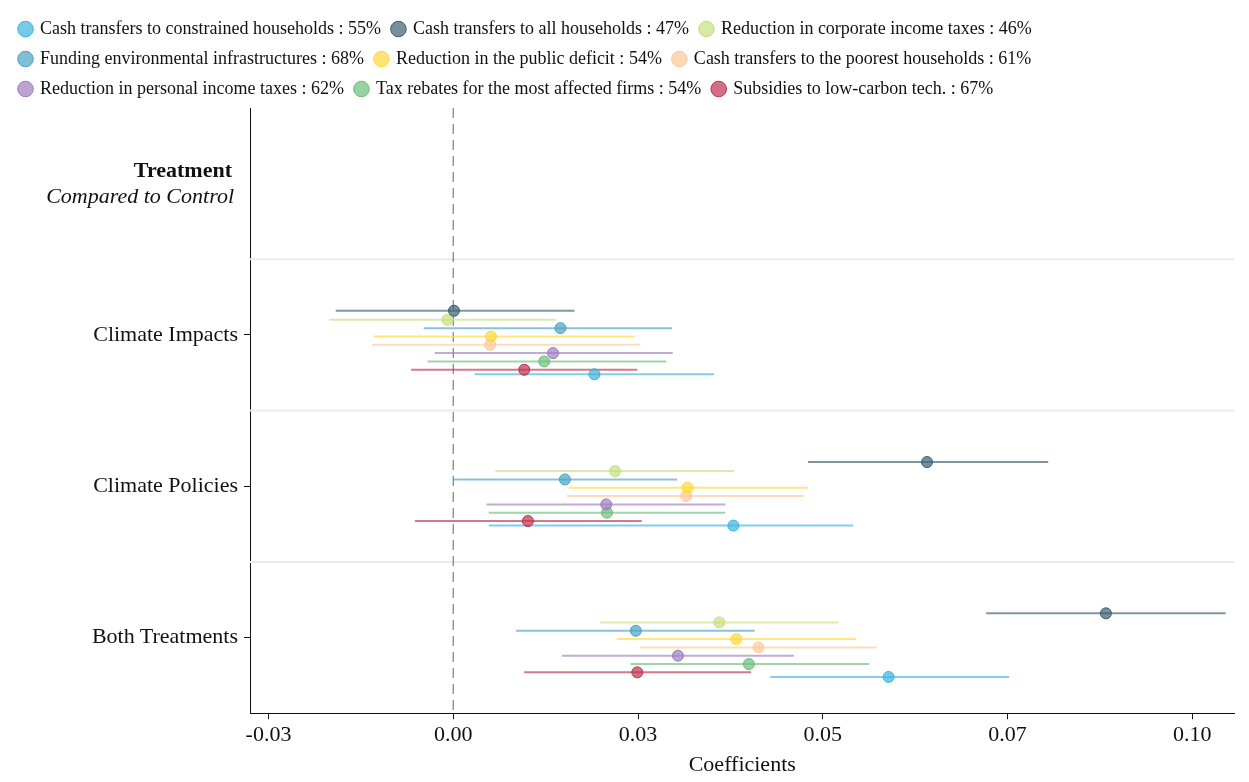 The width and height of the screenshot is (1249, 782). What do you see at coordinates (550, 27) in the screenshot?
I see `legend-label: Cash transfers to all households : 47%` at bounding box center [550, 27].